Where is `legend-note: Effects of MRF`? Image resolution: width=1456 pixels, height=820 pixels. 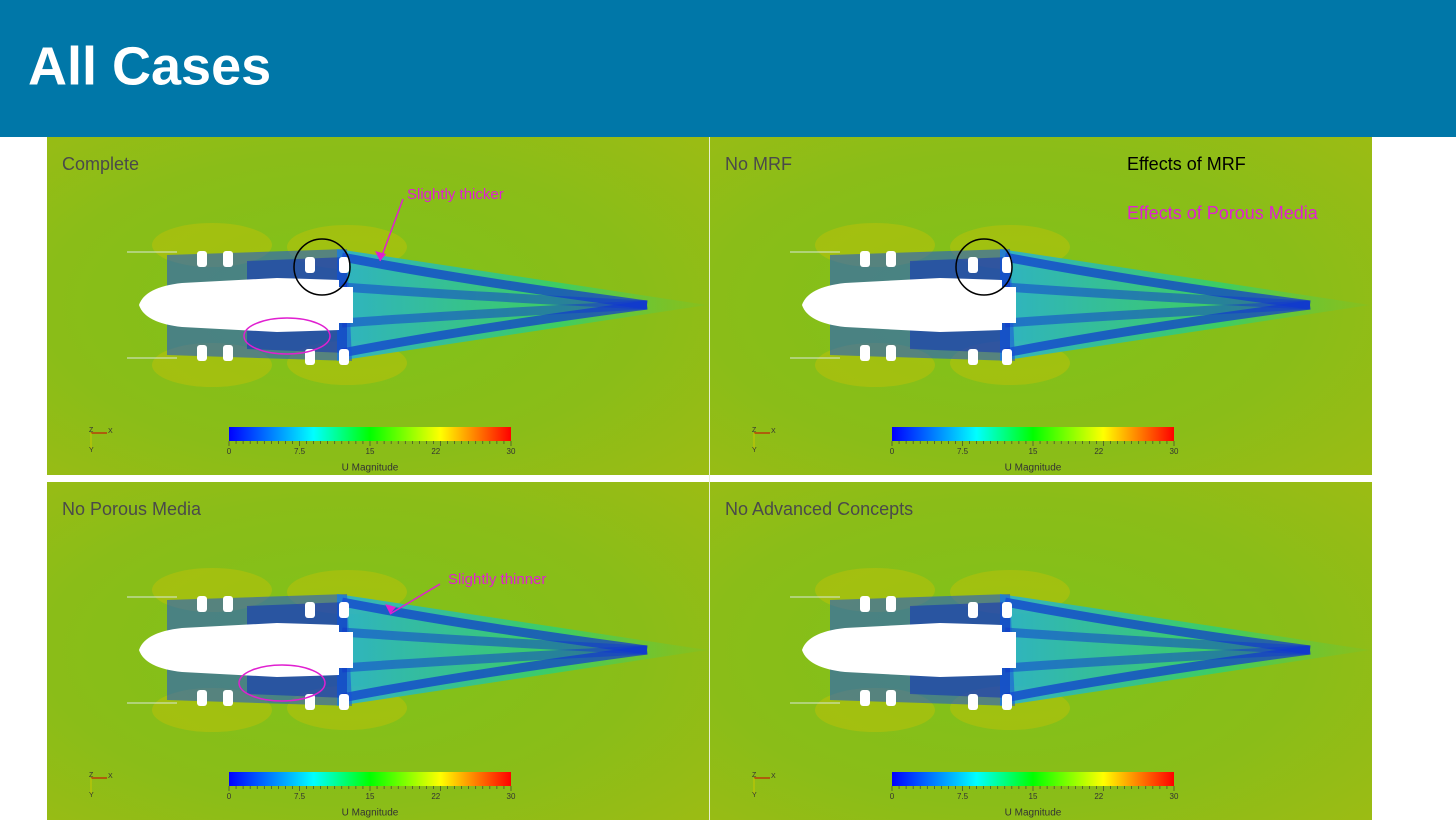 legend-note: Effects of MRF is located at coordinates (1186, 164).